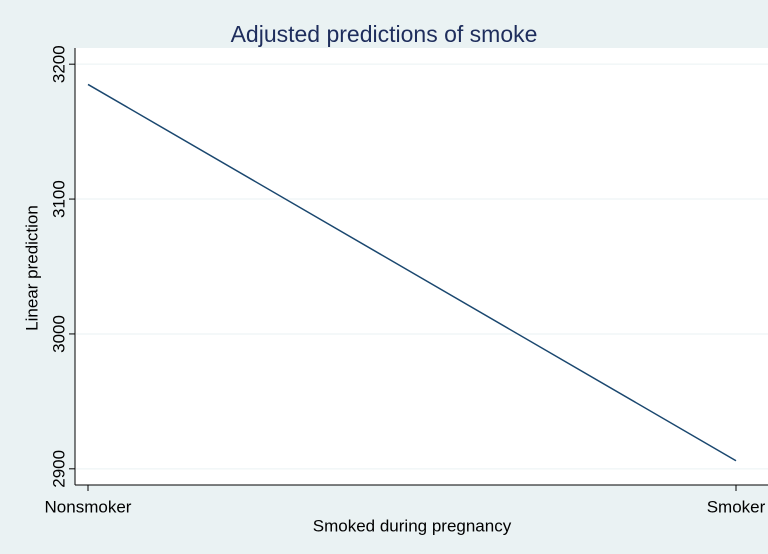  What do you see at coordinates (384, 34) in the screenshot?
I see `chart-title: Adjusted predictions of smoke` at bounding box center [384, 34].